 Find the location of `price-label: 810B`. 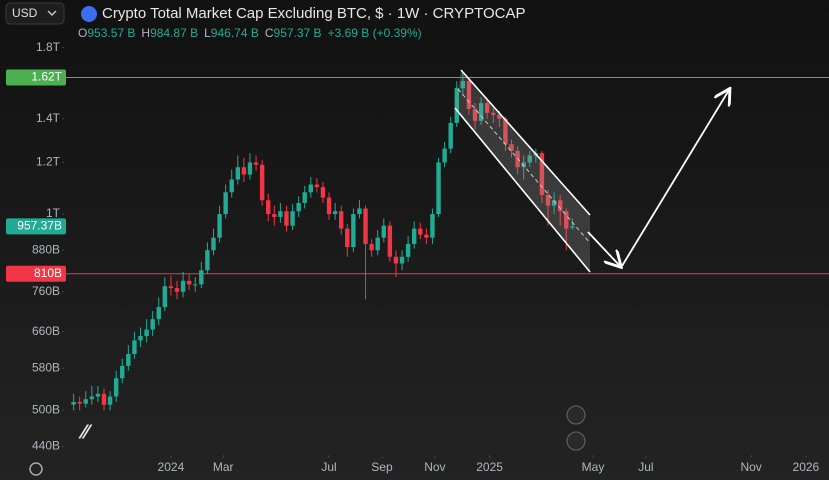

price-label: 810B is located at coordinates (48, 273).